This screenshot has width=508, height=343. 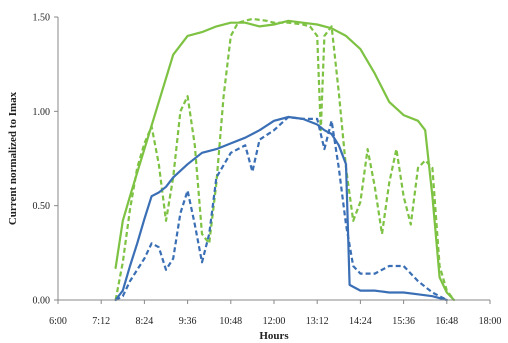 I want to click on y-tick-marks, so click(x=56, y=158).